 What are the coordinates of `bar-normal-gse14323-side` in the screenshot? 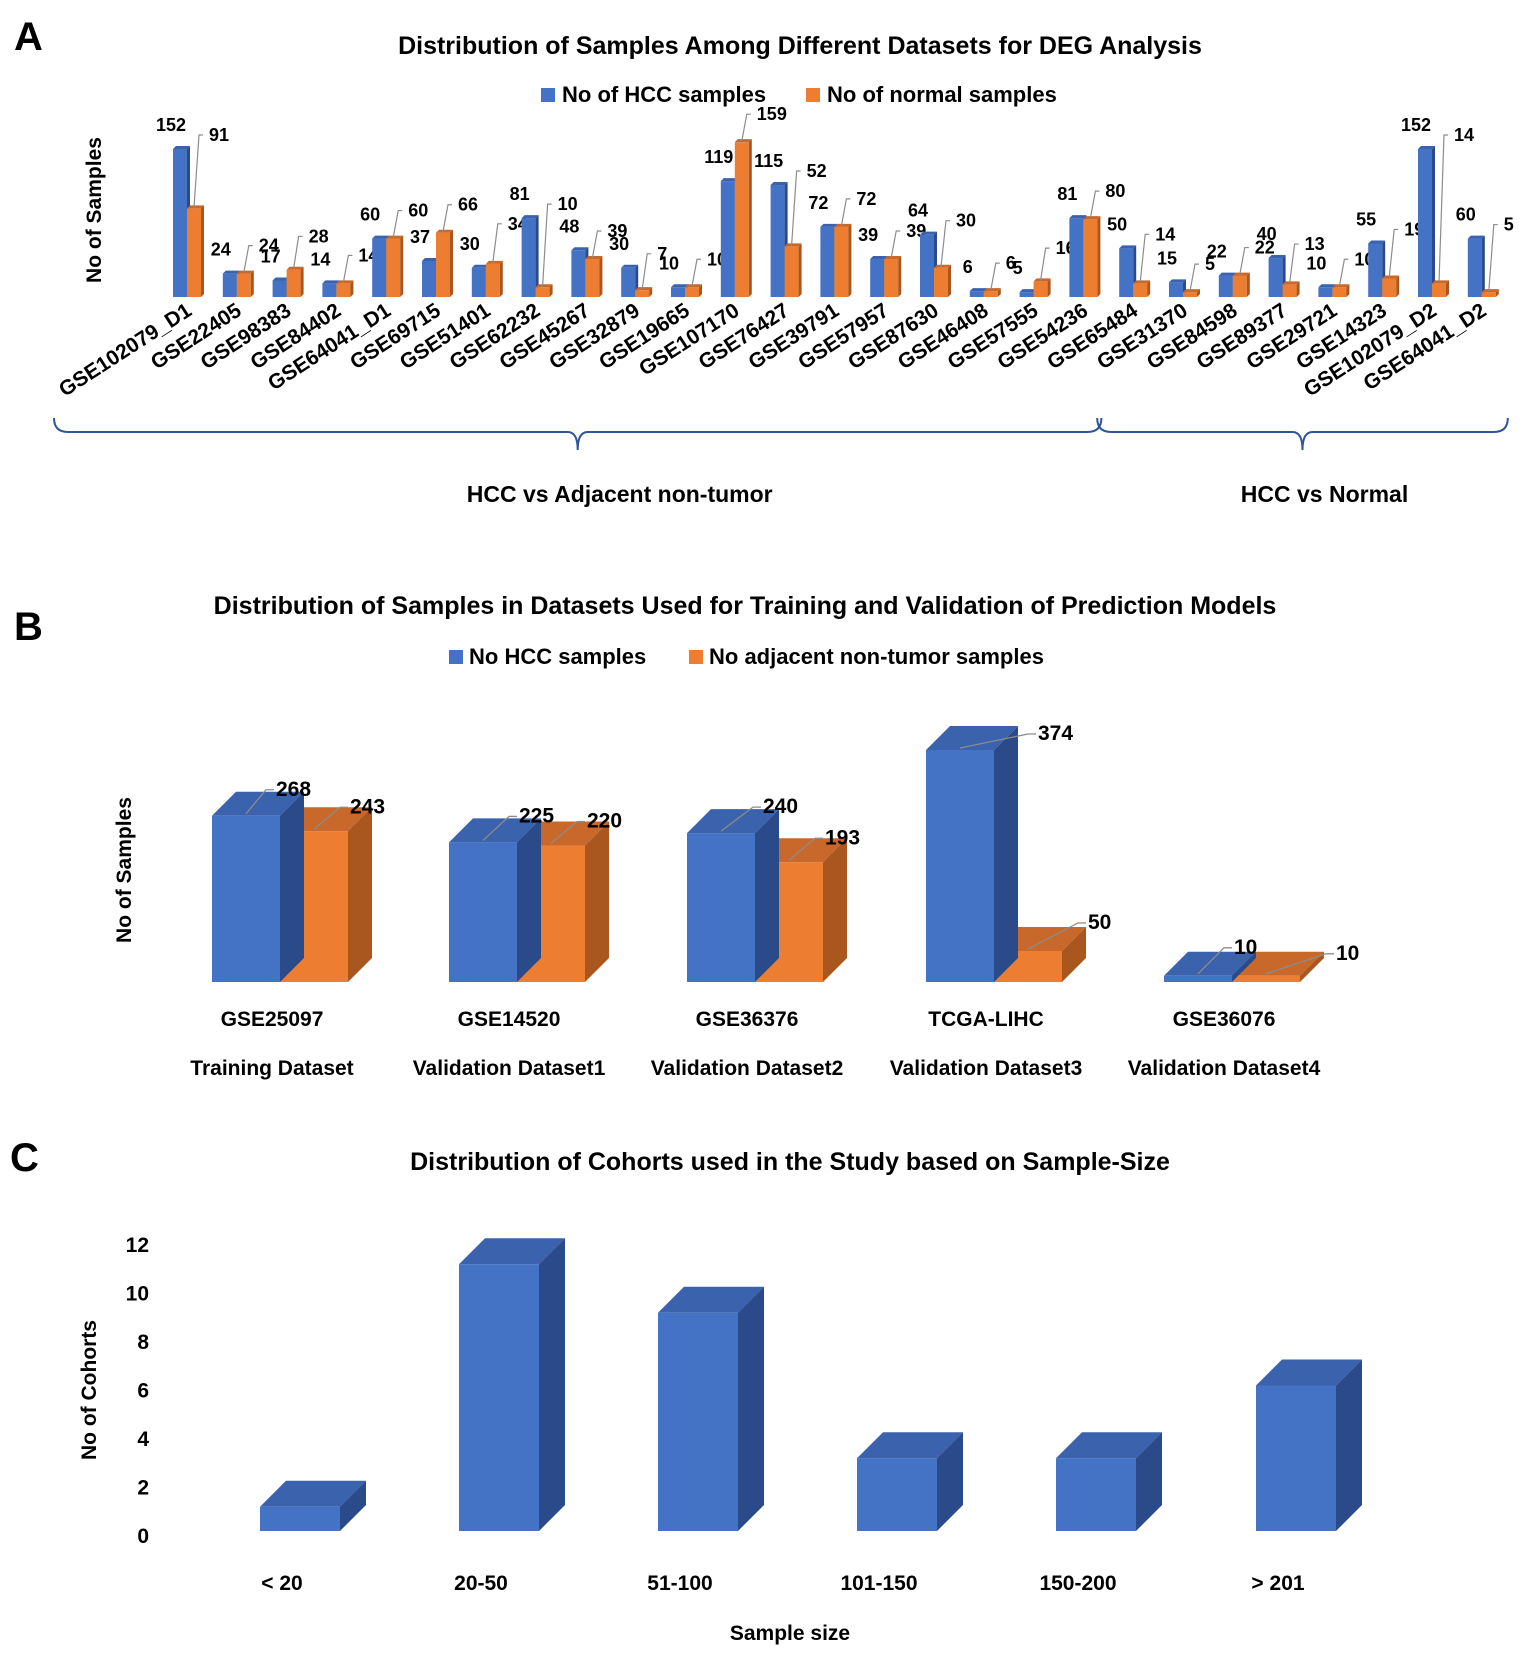 It's located at (1398, 286).